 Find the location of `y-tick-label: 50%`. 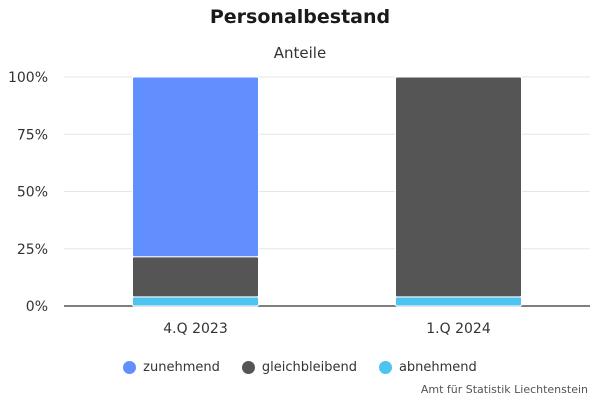

y-tick-label: 50% is located at coordinates (32, 193).